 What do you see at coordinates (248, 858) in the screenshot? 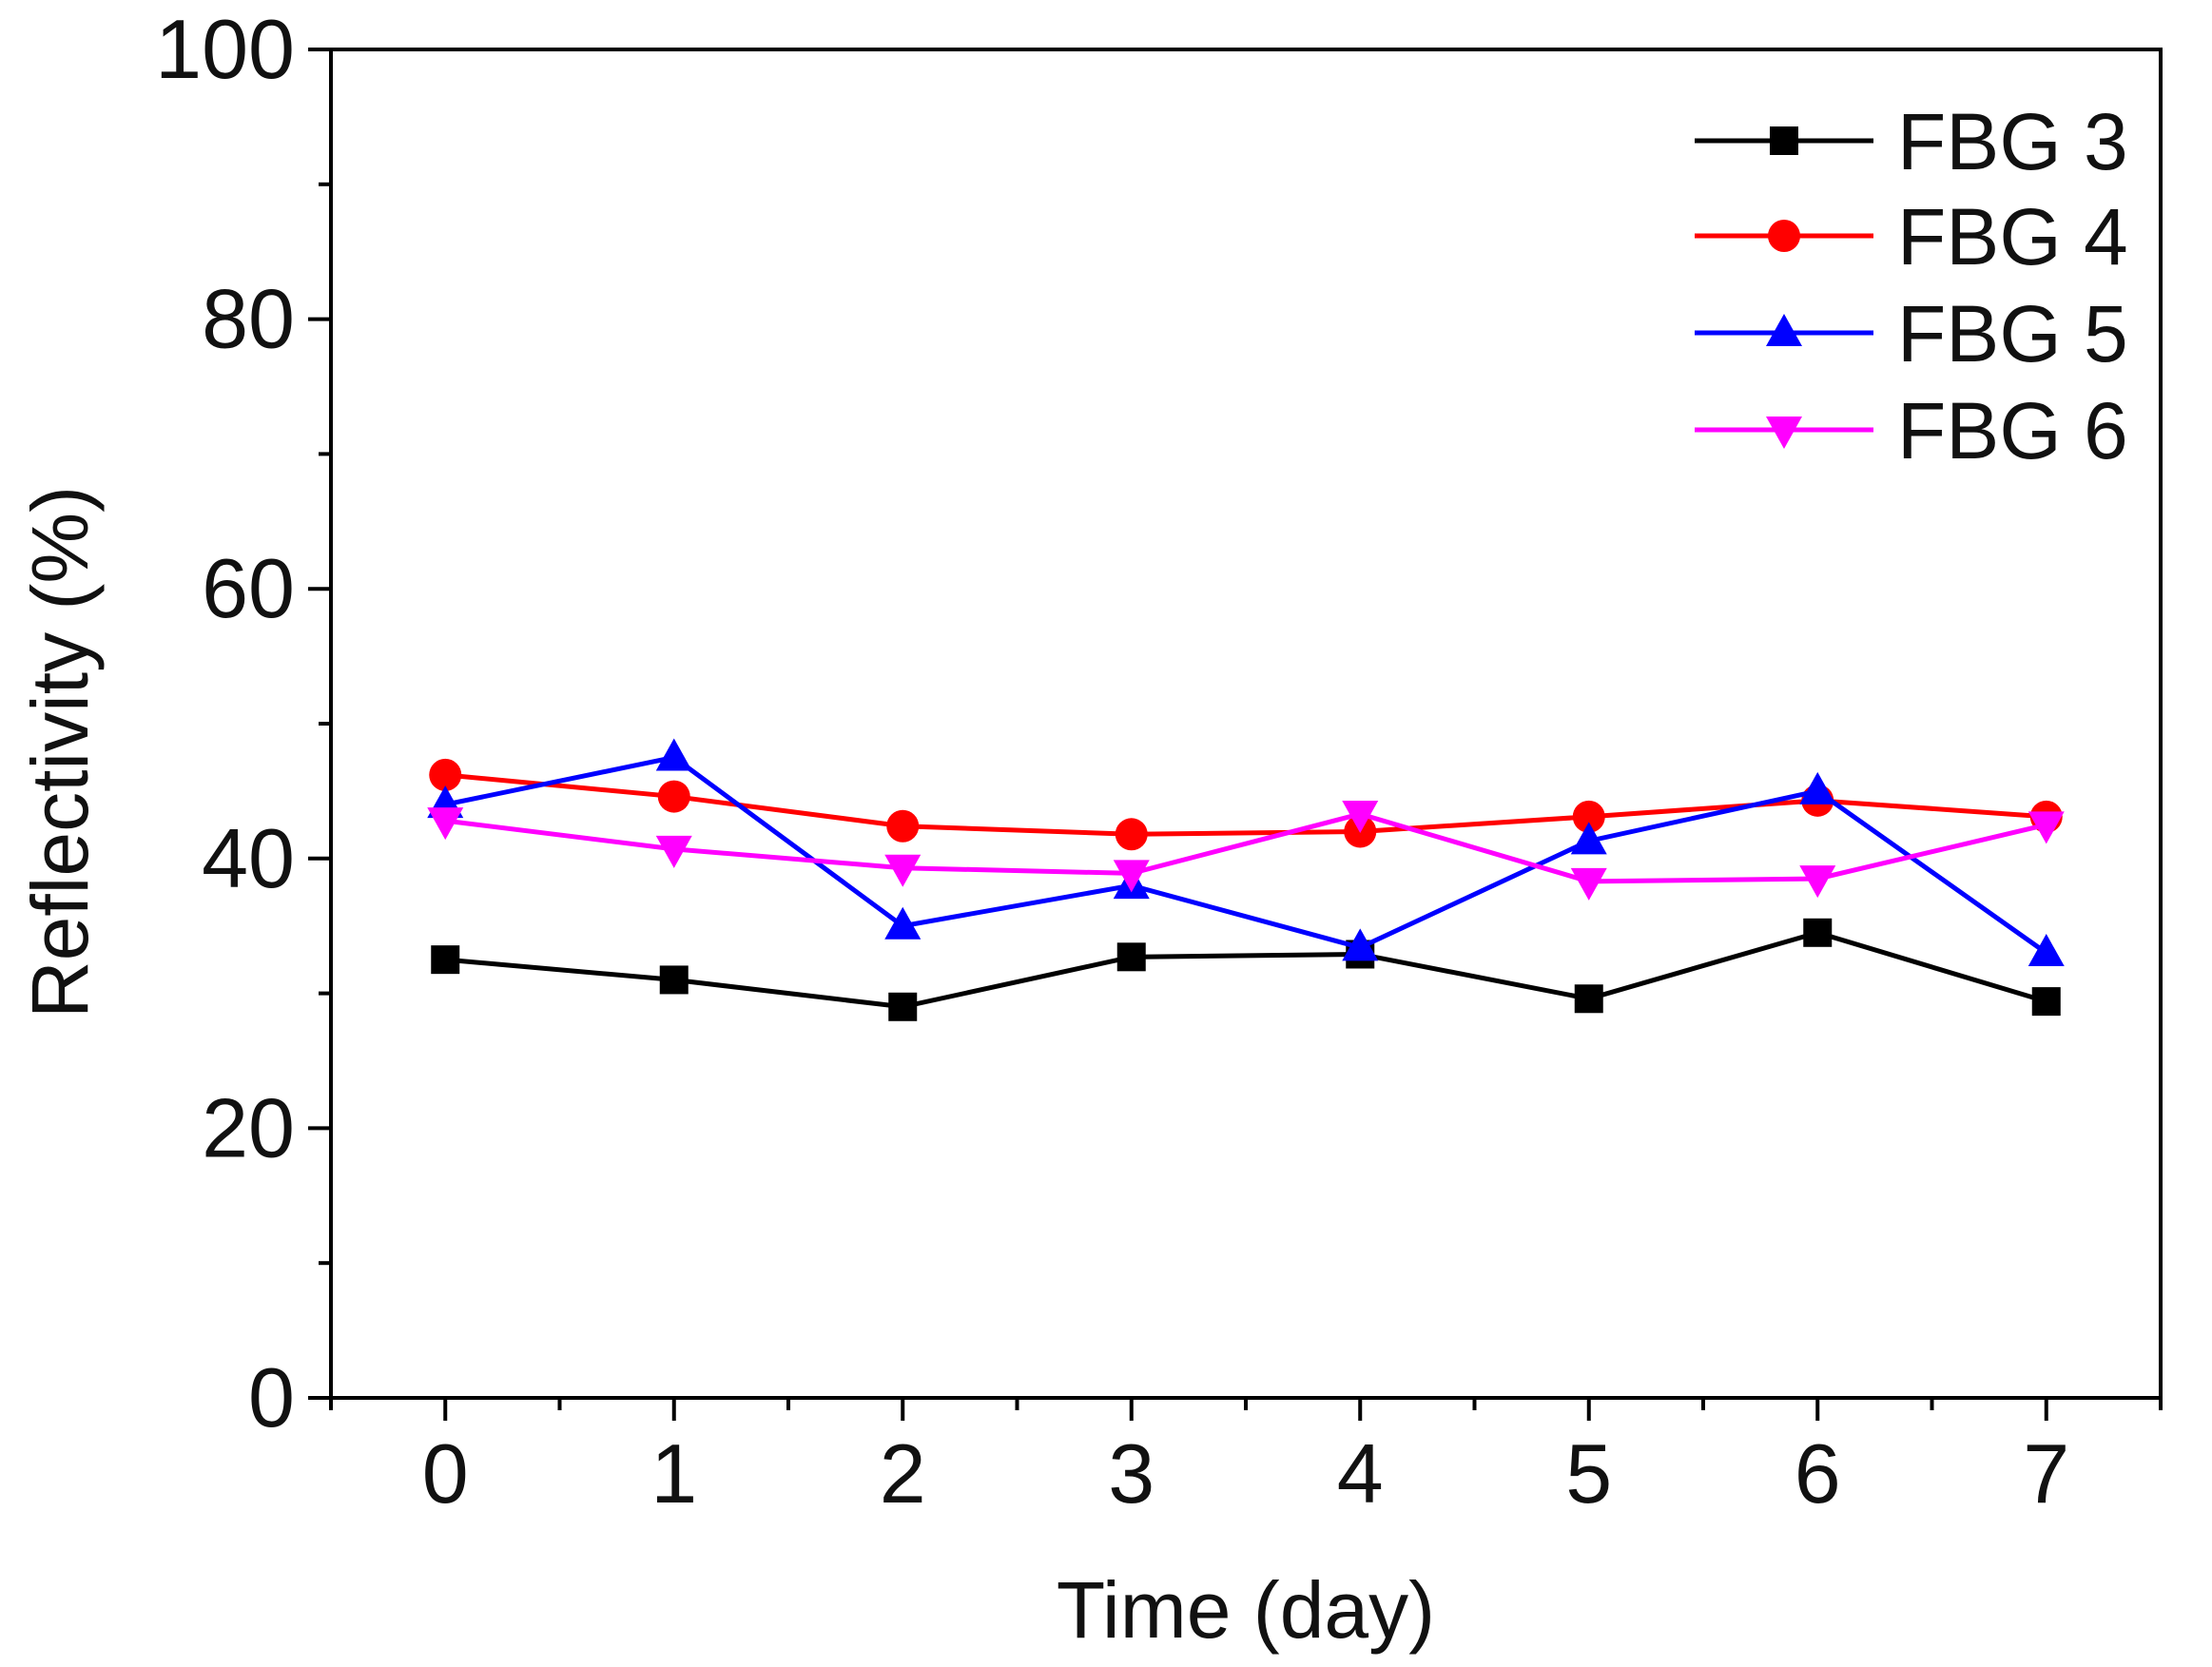
I see `y-tick-label: 40` at bounding box center [248, 858].